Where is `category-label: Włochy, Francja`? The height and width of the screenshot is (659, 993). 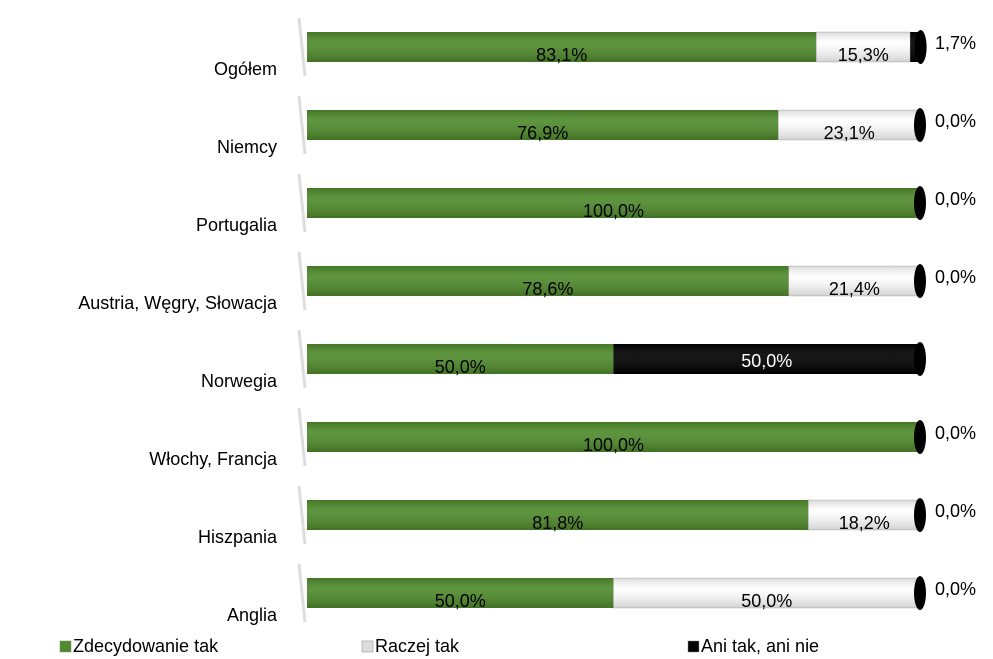 category-label: Włochy, Francja is located at coordinates (213, 459).